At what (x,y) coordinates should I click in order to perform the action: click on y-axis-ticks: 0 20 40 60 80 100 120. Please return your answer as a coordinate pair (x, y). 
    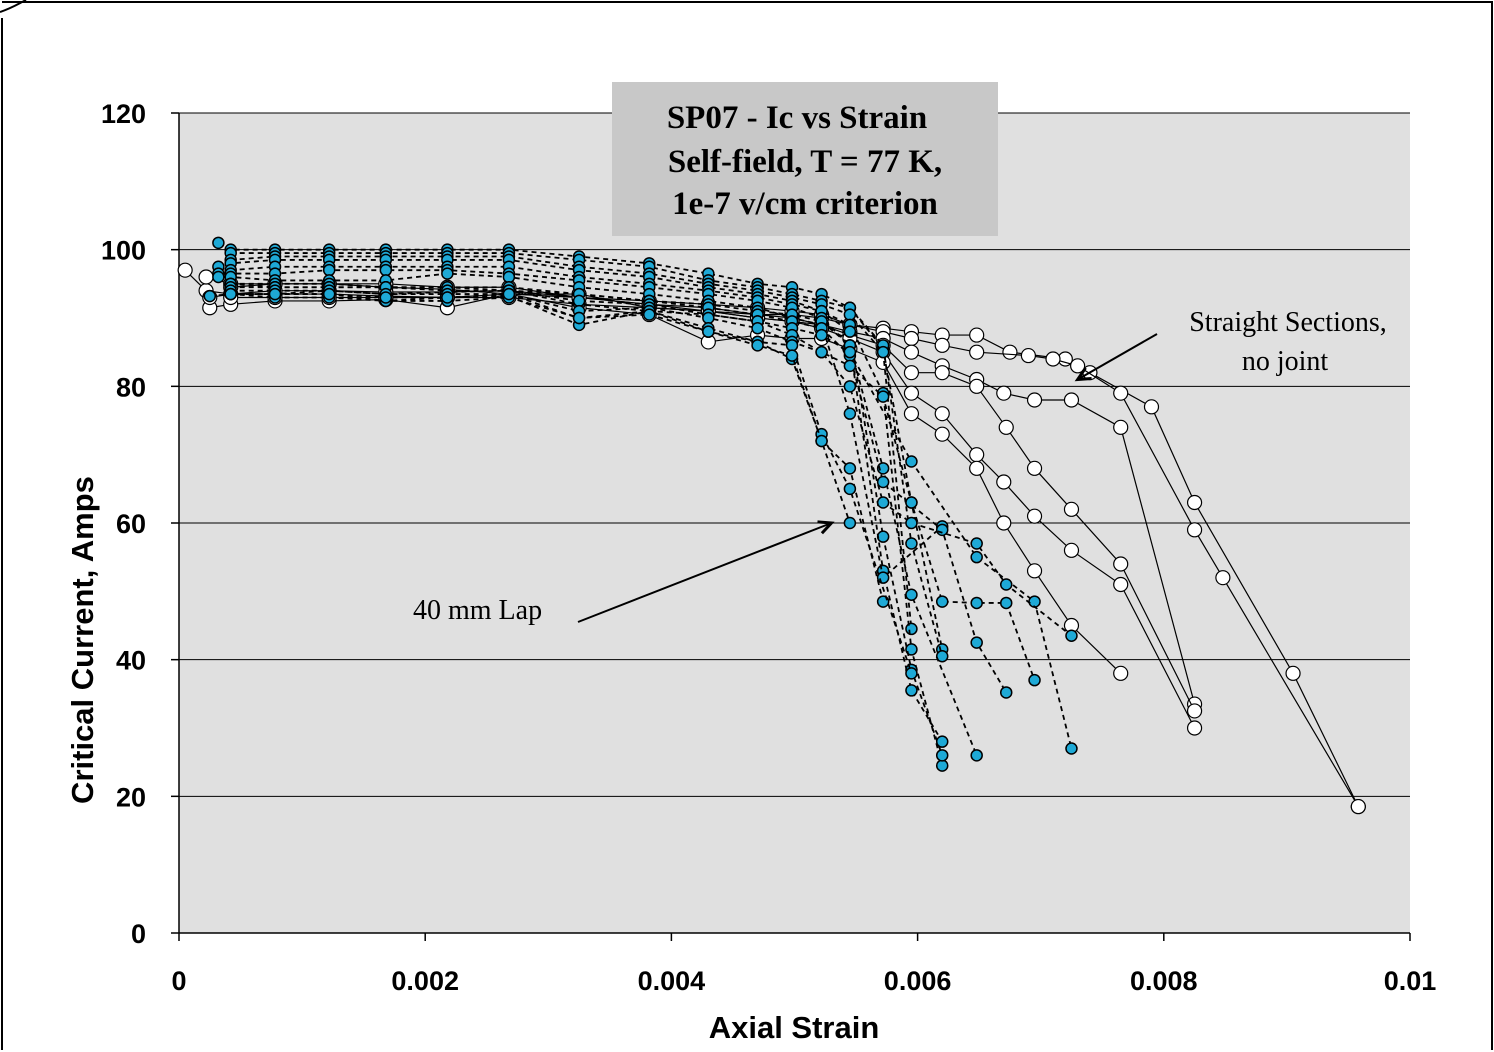
    Looking at the image, I should click on (140, 524).